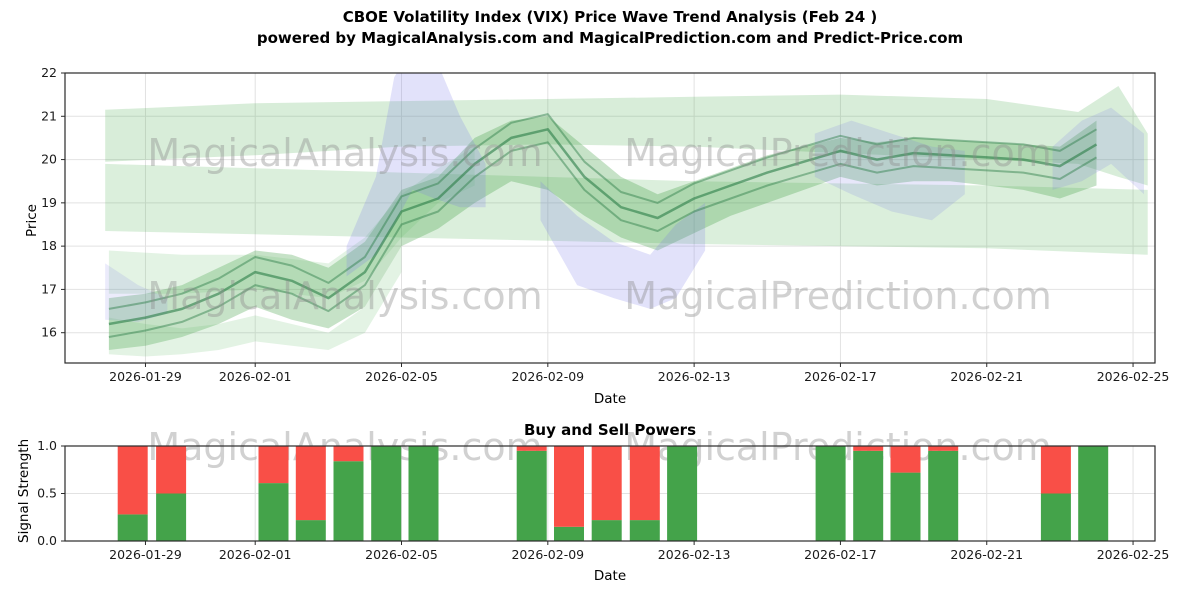 This screenshot has width=1200, height=600. What do you see at coordinates (623, 245) in the screenshot?
I see `blue-dip-band` at bounding box center [623, 245].